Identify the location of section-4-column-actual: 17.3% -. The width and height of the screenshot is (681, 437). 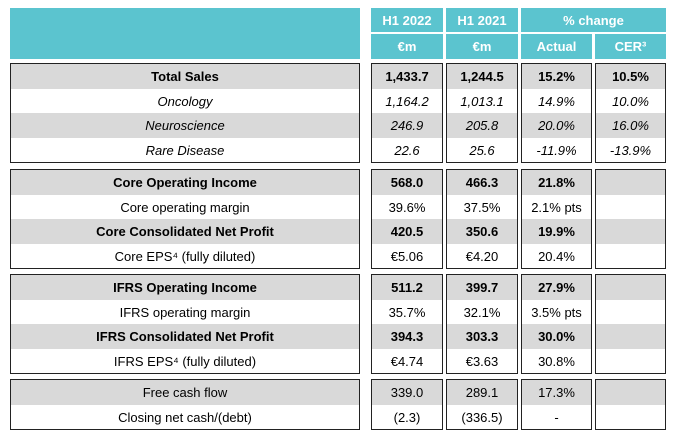
(556, 404).